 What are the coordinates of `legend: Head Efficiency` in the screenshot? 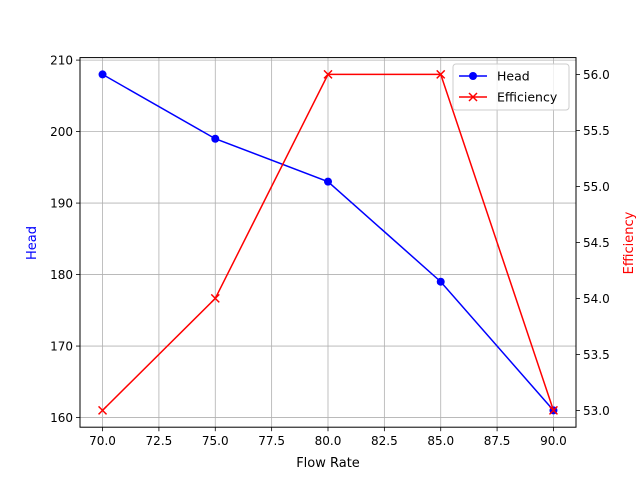 It's located at (511, 87).